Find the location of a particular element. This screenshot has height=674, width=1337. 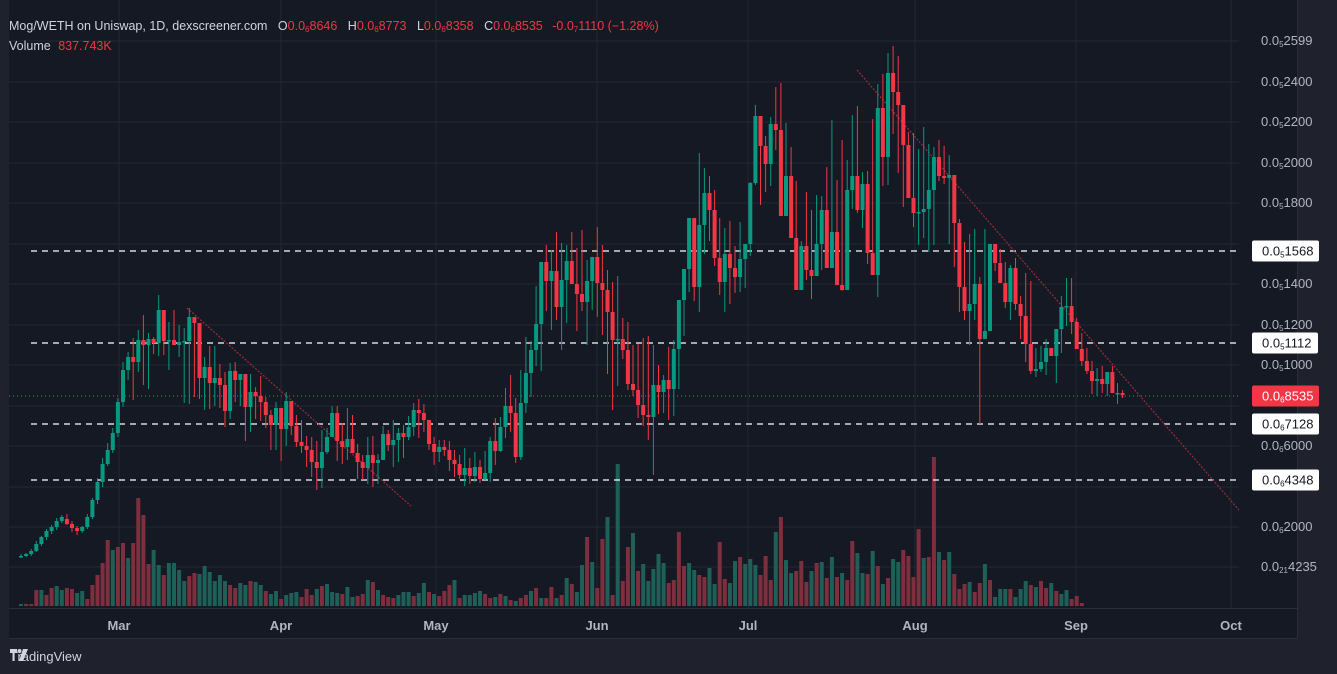

tradingview-brand: TradingView is located at coordinates (46, 656).